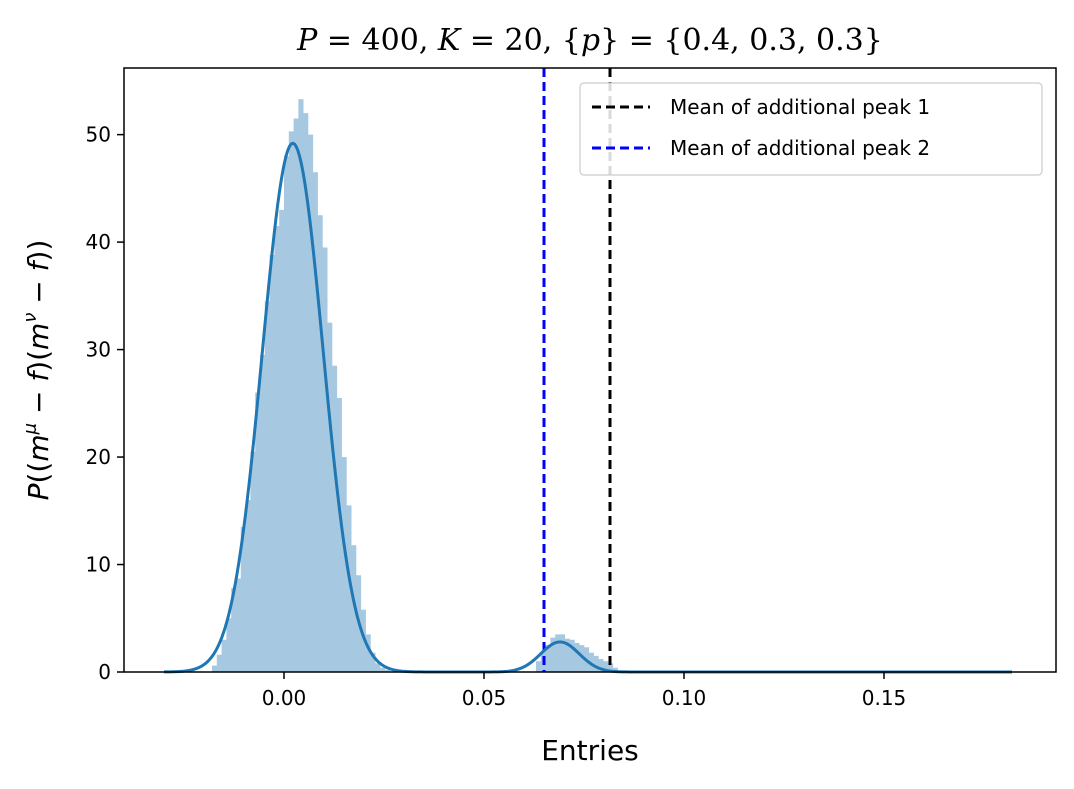  I want to click on legend-label-peak-2: Mean of additional peak 2, so click(800, 148).